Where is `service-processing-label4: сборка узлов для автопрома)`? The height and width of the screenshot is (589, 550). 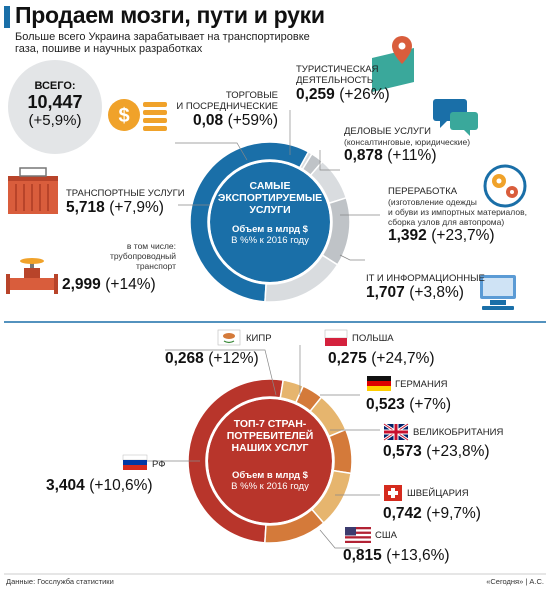 service-processing-label4: сборка узлов для автопрома) is located at coordinates (446, 222).